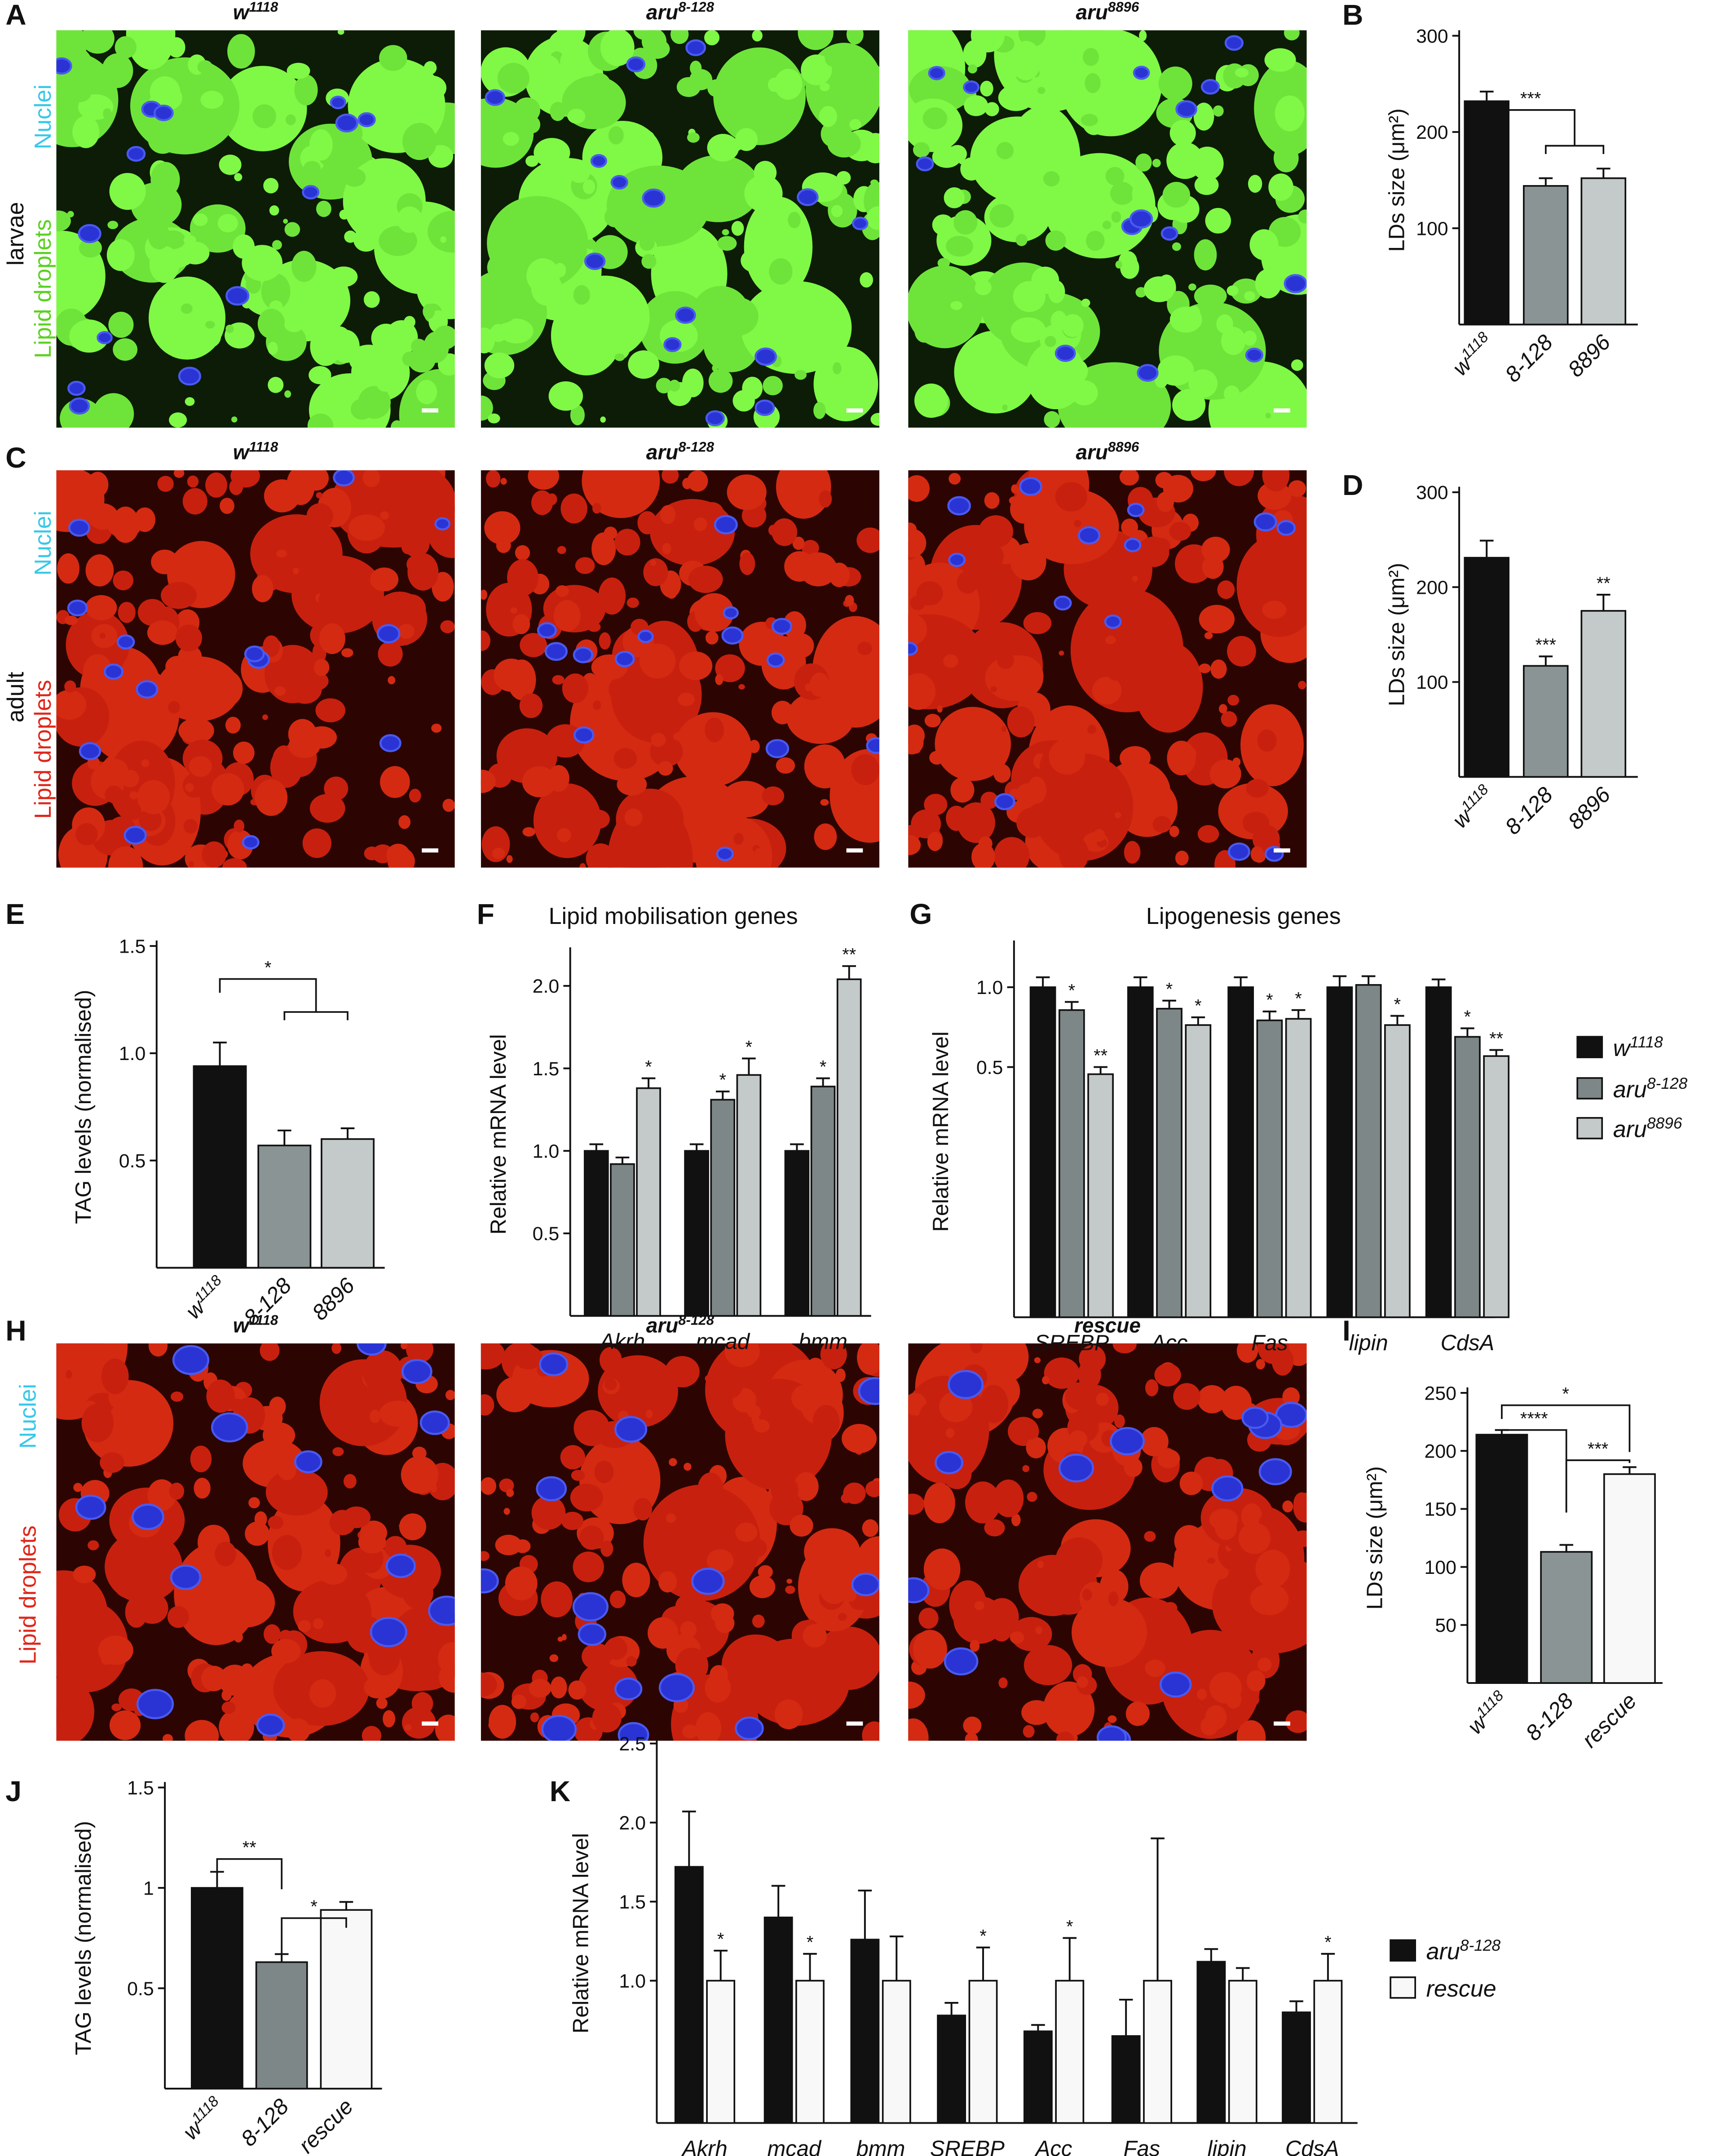  What do you see at coordinates (849, 955) in the screenshot?
I see `significance-label: **` at bounding box center [849, 955].